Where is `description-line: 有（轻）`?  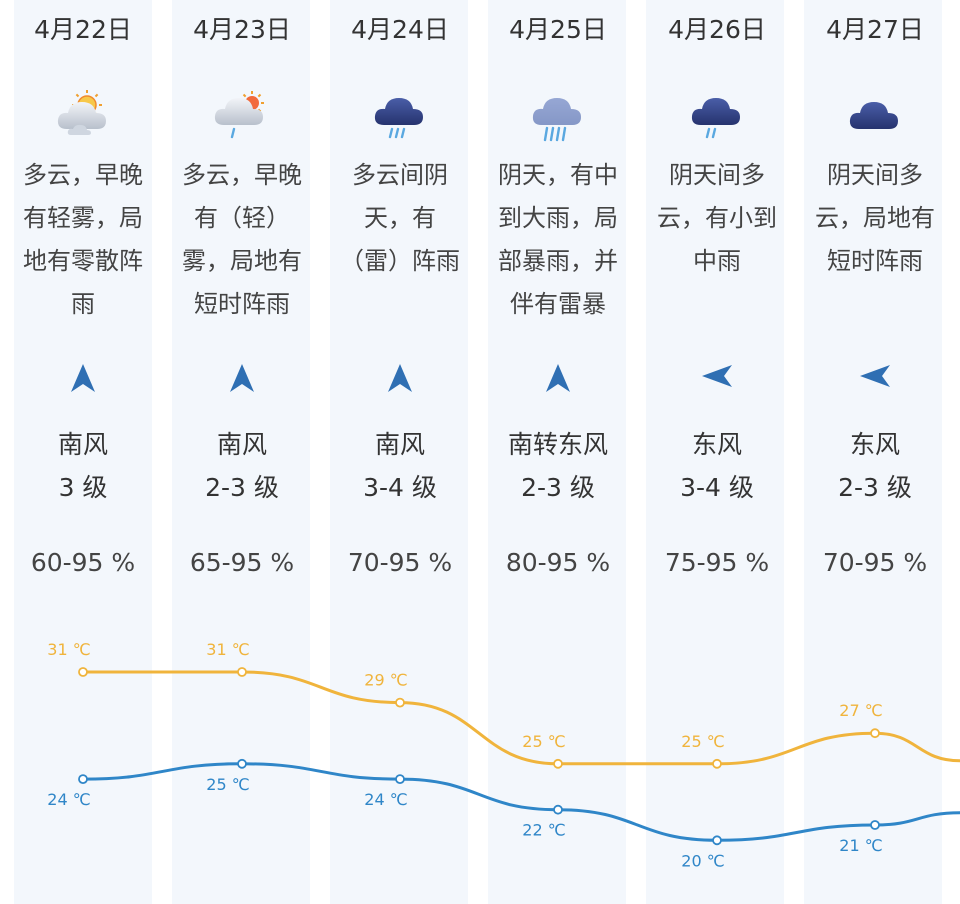
description-line: 有（轻） is located at coordinates (242, 218).